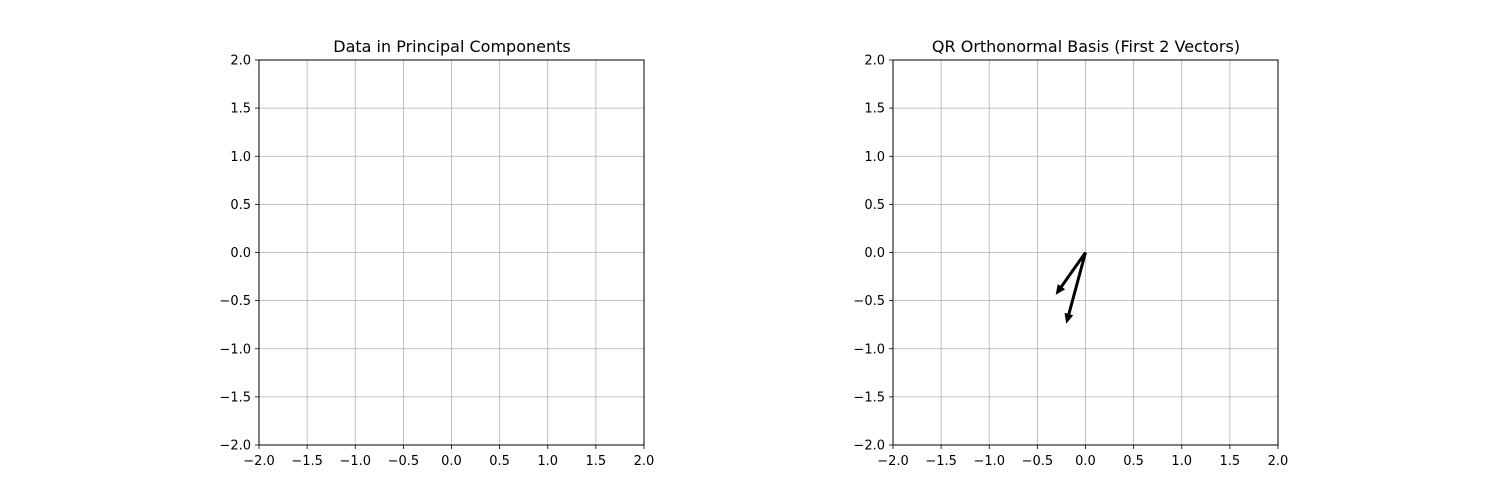  I want to click on chart-title: Data in Principal Components, so click(451, 46).